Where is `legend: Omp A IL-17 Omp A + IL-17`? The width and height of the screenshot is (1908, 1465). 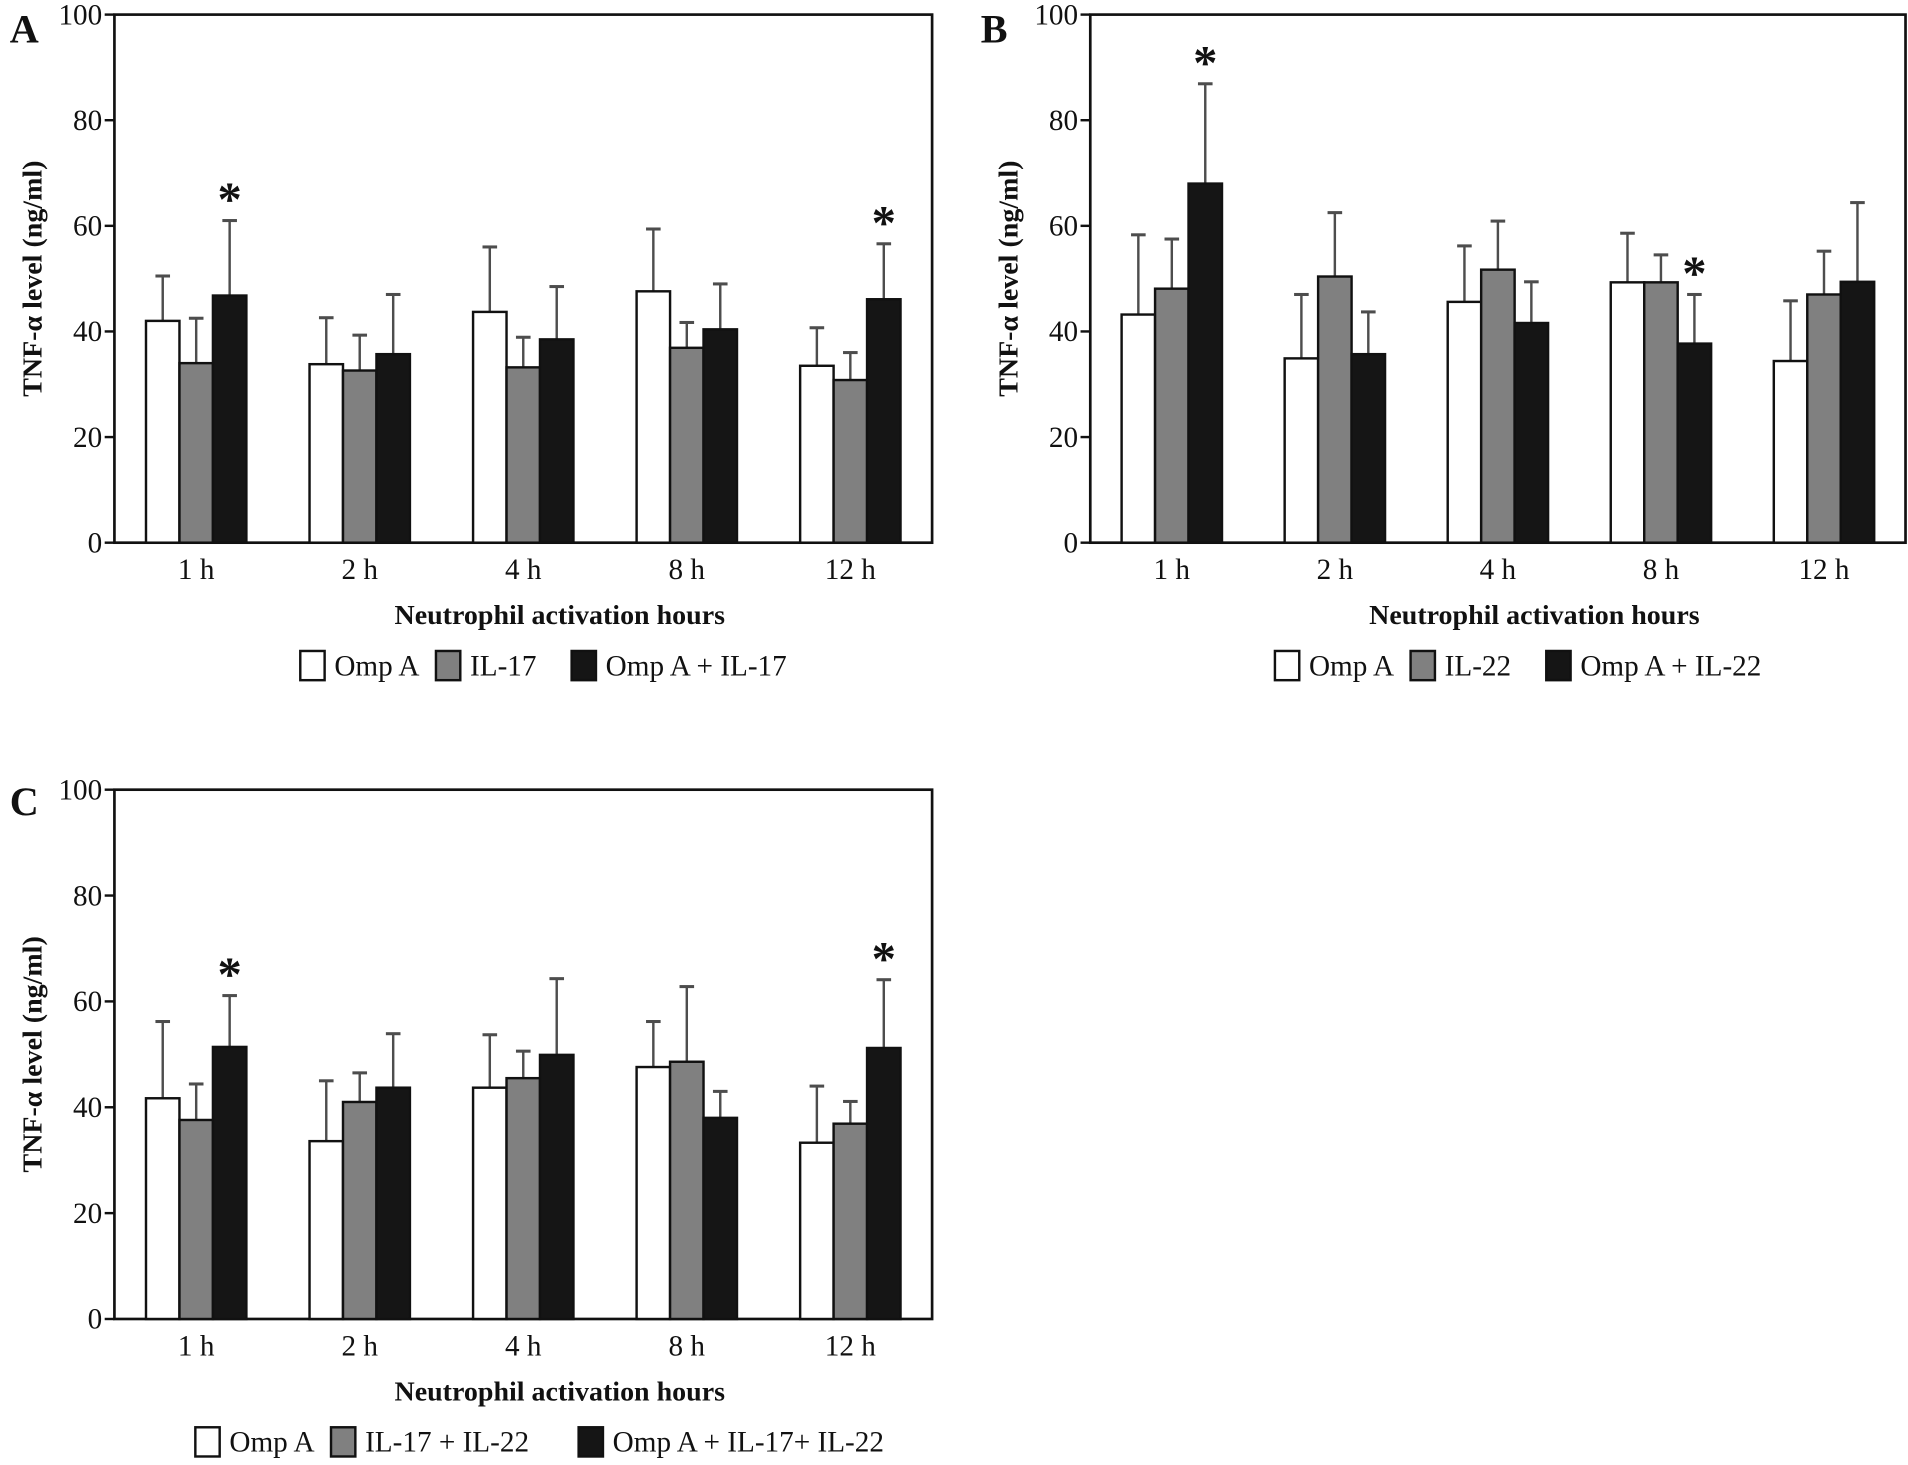 legend: Omp A IL-17 Omp A + IL-17 is located at coordinates (543, 665).